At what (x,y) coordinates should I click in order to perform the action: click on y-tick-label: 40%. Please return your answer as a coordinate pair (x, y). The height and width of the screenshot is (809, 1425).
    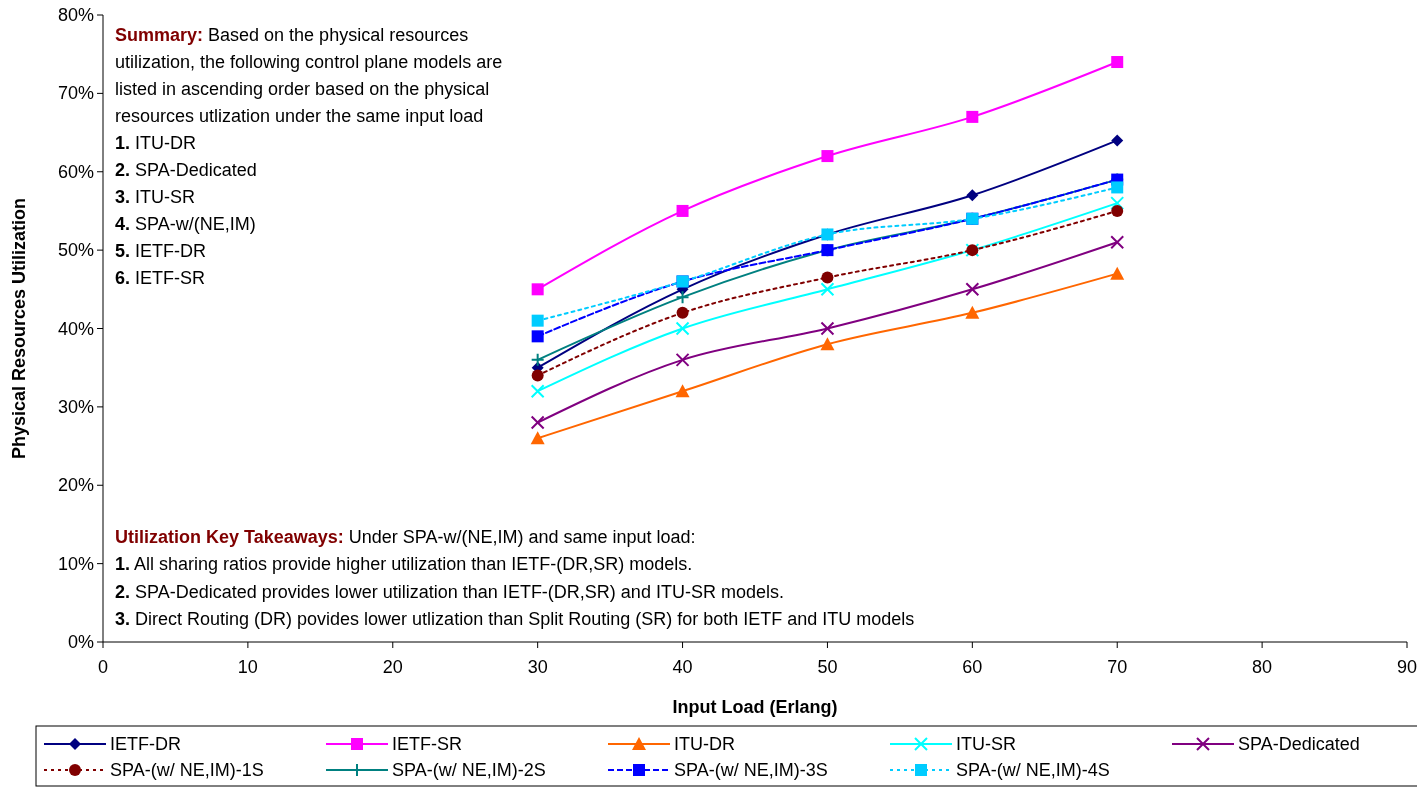
    Looking at the image, I should click on (75, 328).